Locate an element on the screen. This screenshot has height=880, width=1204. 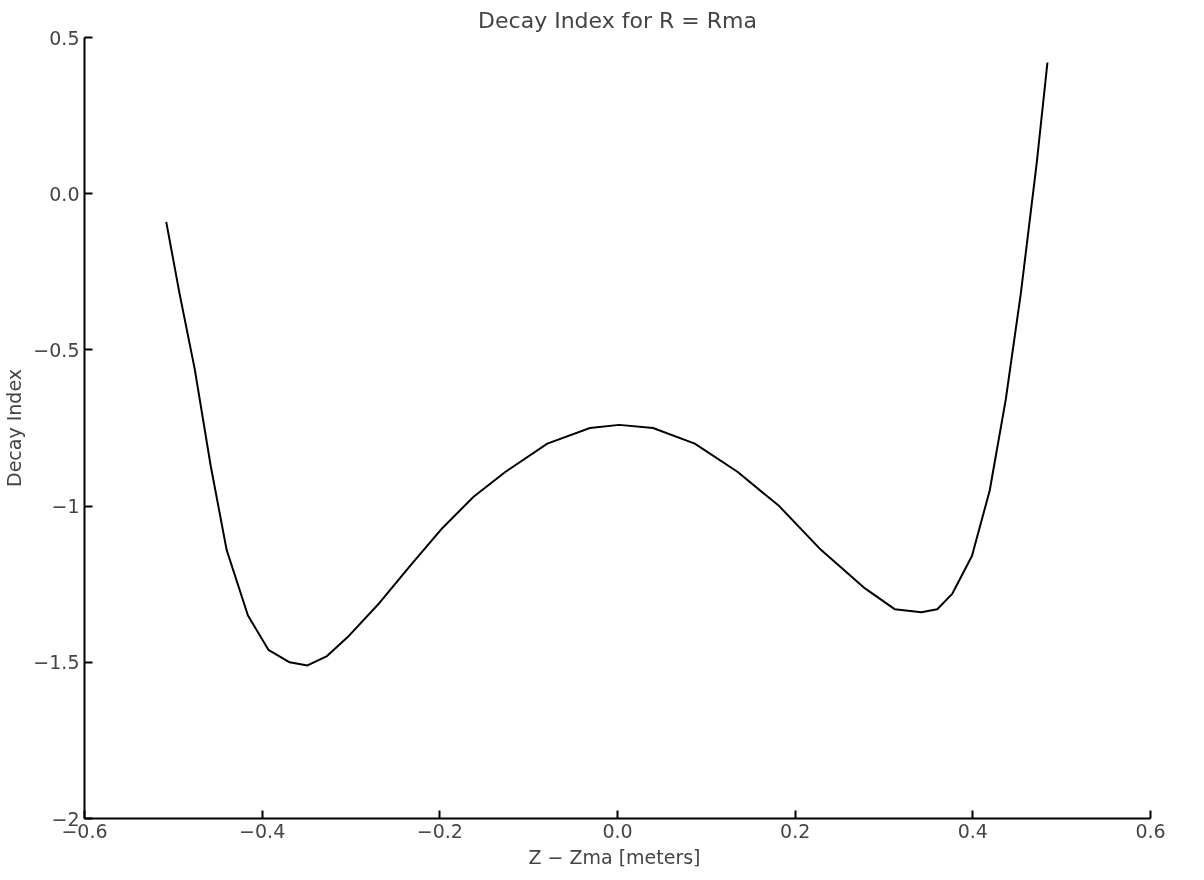
y-tick-label: −0.5 is located at coordinates (56, 349).